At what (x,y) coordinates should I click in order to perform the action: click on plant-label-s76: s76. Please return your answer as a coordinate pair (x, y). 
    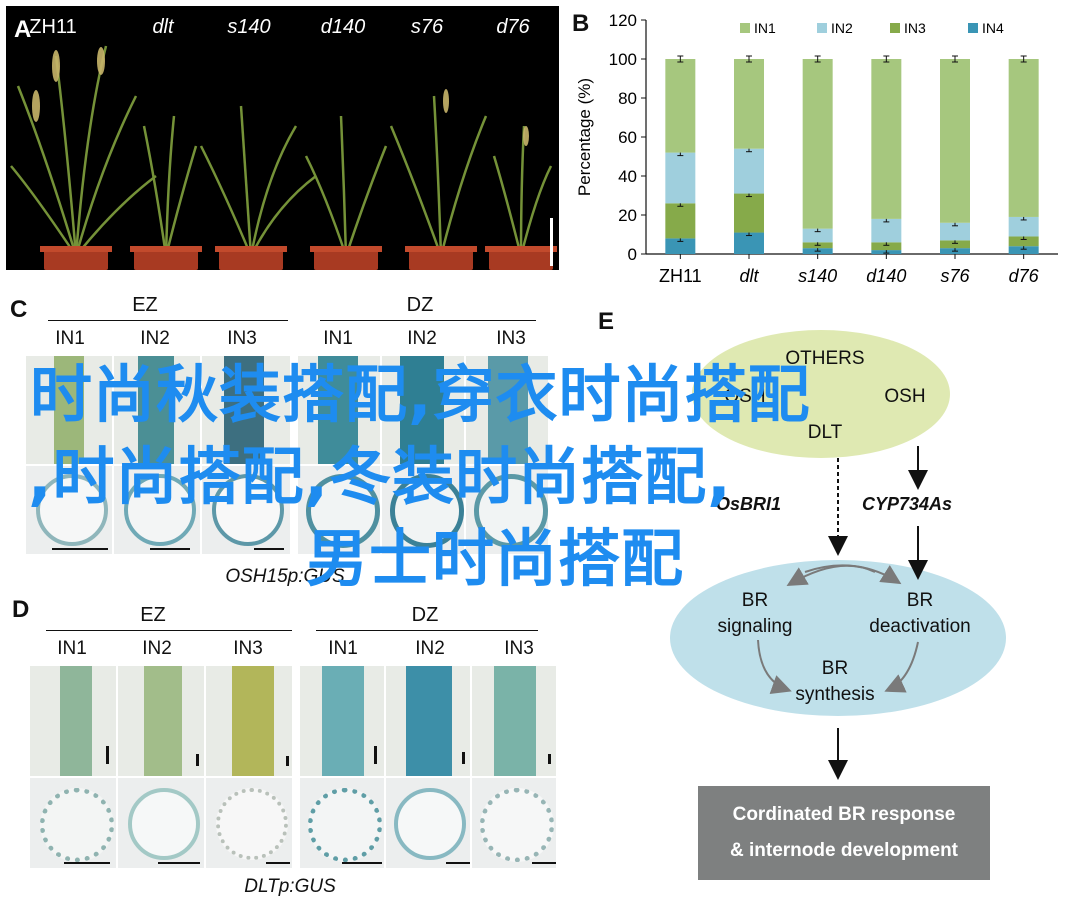
    Looking at the image, I should click on (427, 27).